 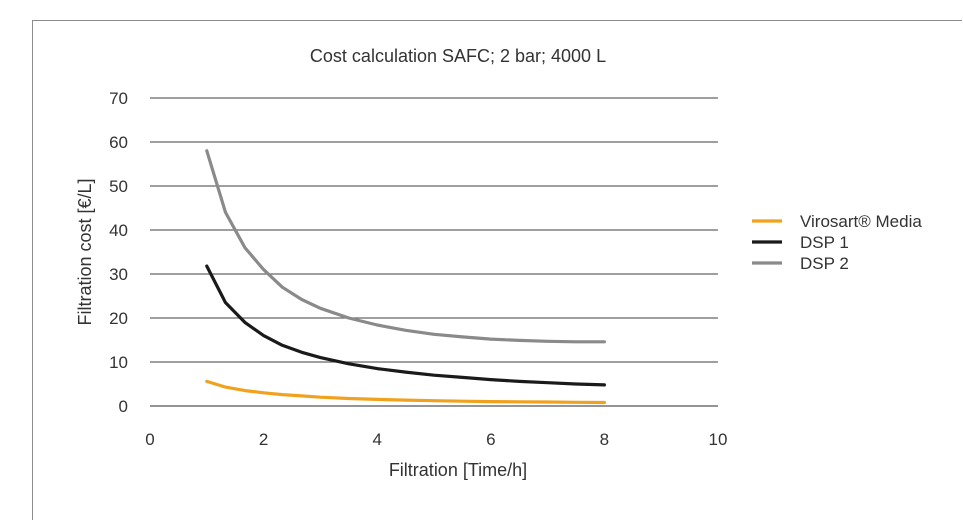 What do you see at coordinates (718, 439) in the screenshot?
I see `x-tick-label: 10` at bounding box center [718, 439].